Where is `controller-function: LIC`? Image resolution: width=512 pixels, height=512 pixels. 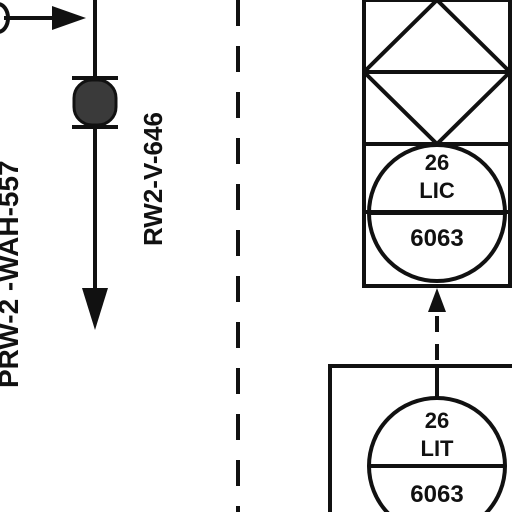 controller-function: LIC is located at coordinates (437, 190).